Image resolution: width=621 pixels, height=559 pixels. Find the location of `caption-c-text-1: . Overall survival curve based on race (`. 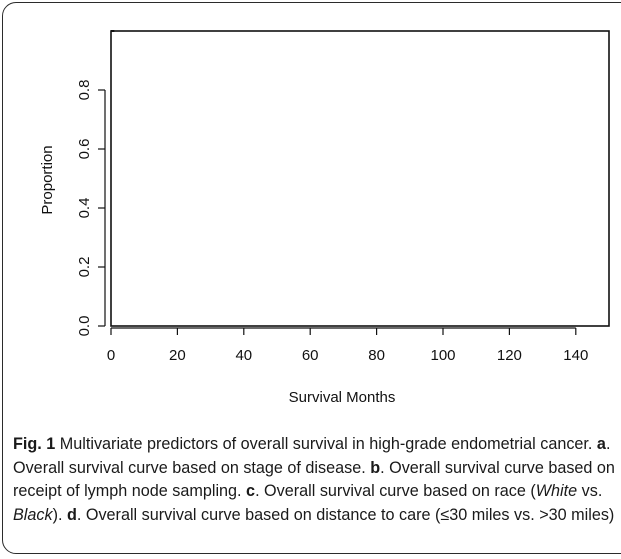

caption-c-text-1: . Overall survival curve based on race ( is located at coordinates (395, 491).